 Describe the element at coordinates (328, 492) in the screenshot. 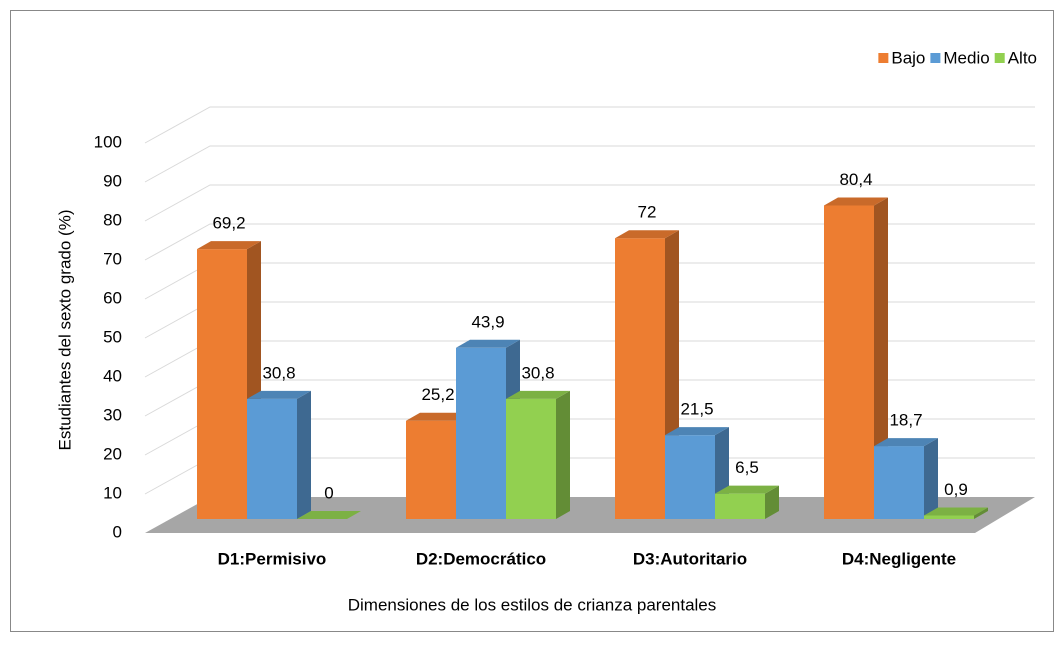

I see `value-label: 0` at that location.